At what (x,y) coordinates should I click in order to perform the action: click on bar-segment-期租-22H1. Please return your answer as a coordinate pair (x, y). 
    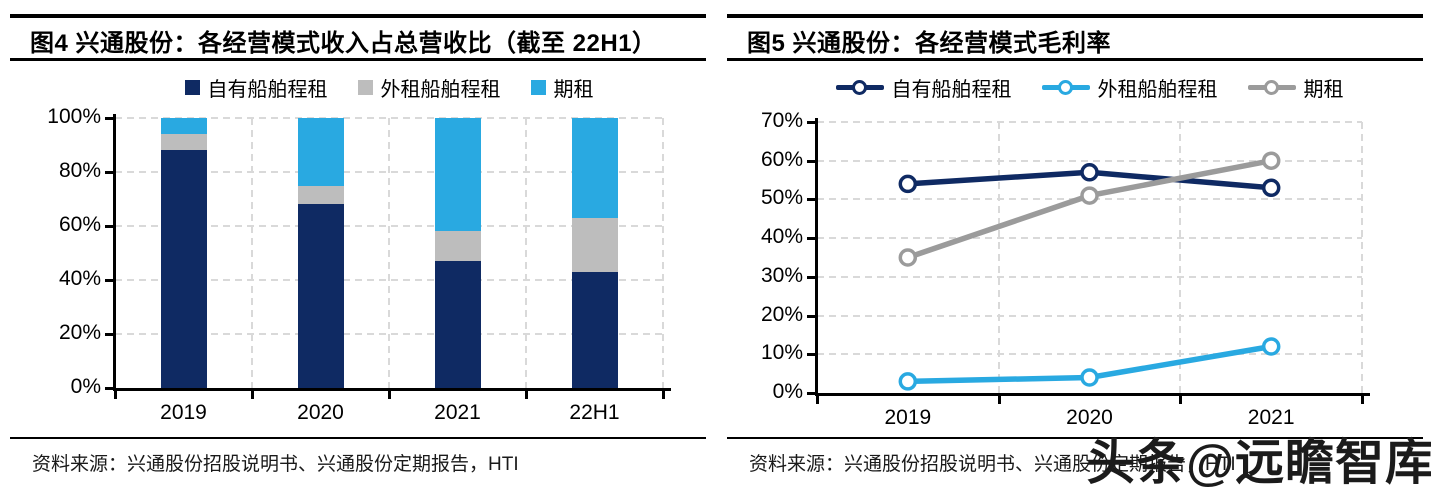
    Looking at the image, I should click on (594, 168).